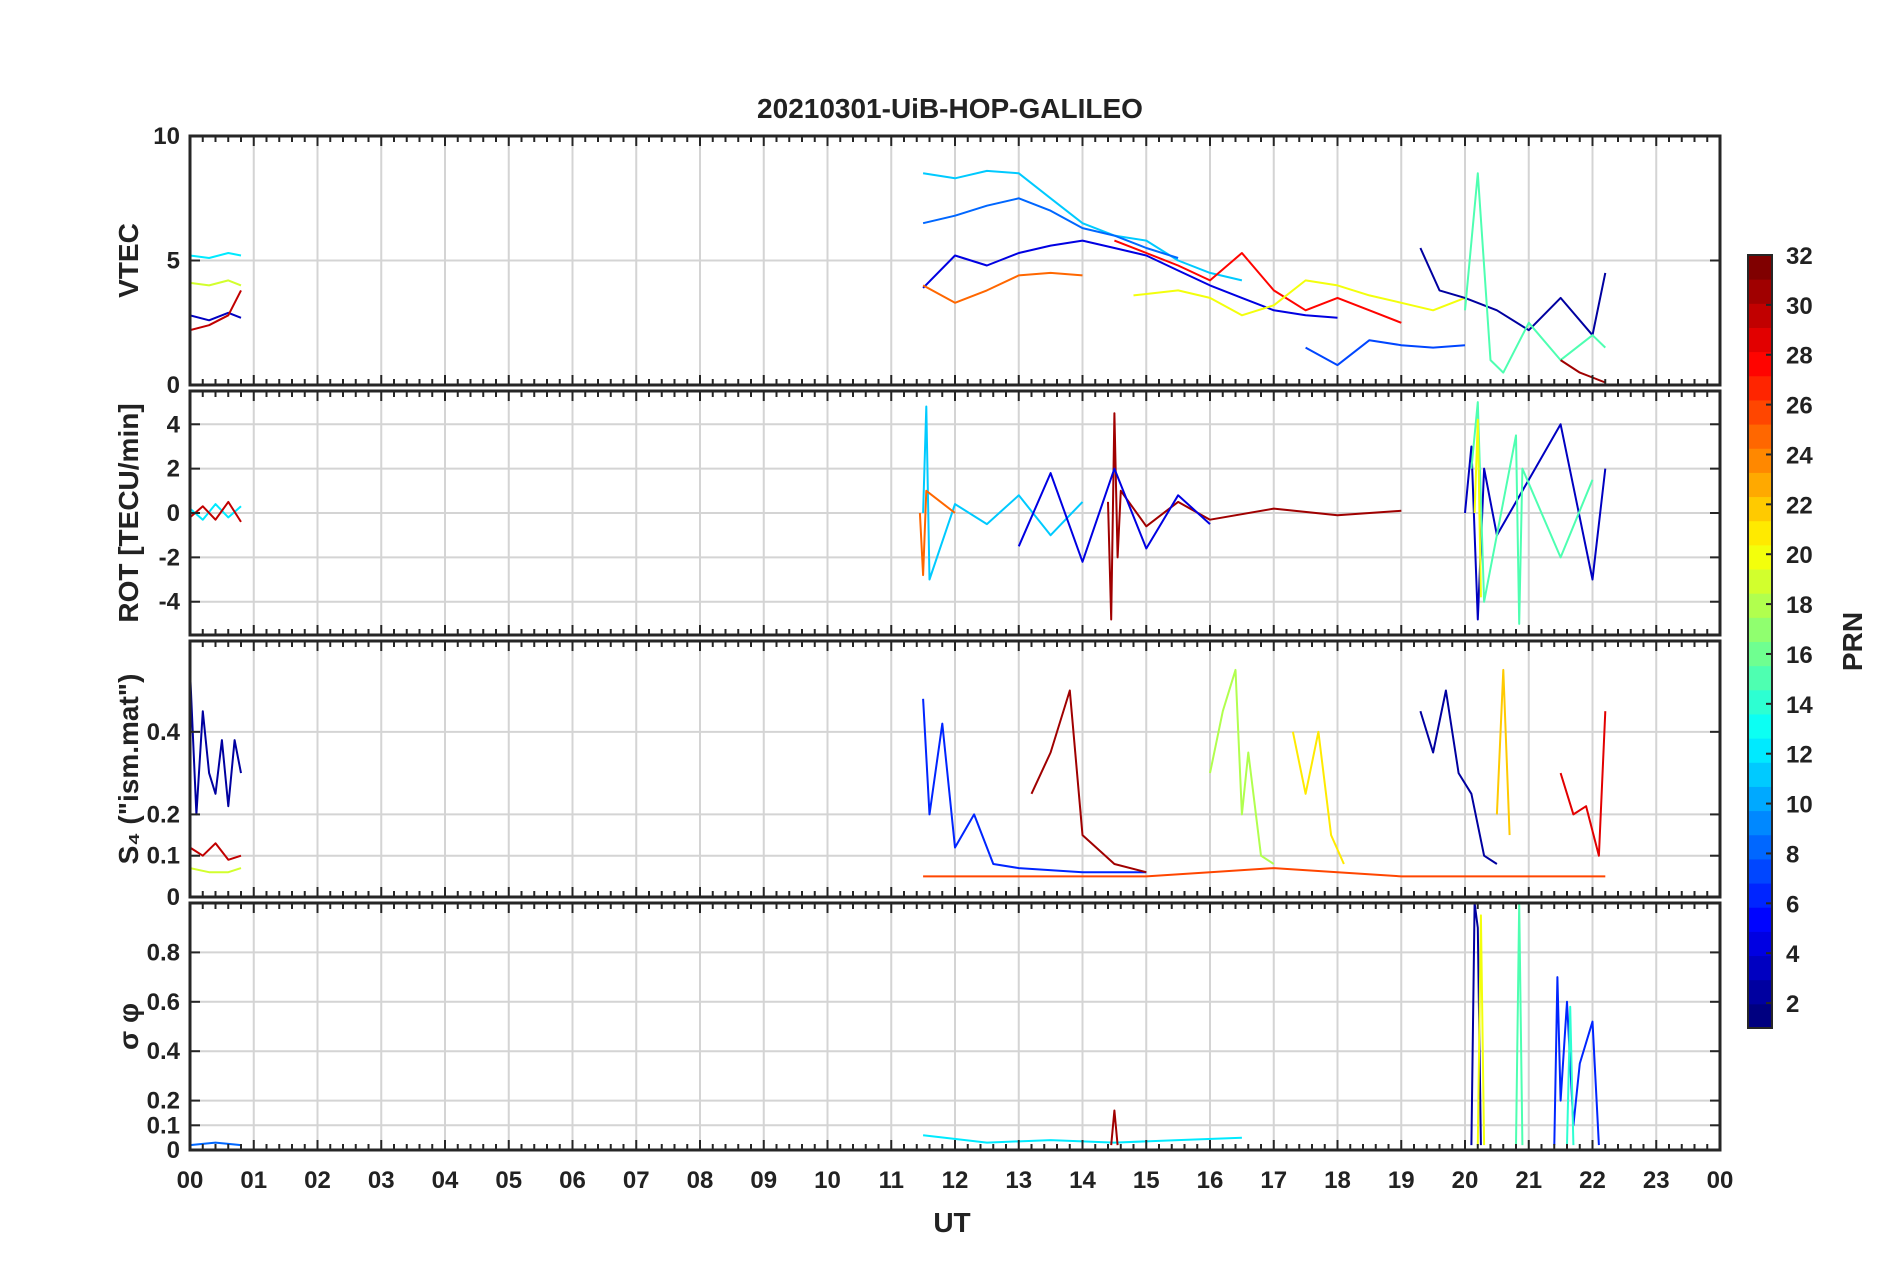  I want to click on x-tick-label: 02, so click(317, 1180).